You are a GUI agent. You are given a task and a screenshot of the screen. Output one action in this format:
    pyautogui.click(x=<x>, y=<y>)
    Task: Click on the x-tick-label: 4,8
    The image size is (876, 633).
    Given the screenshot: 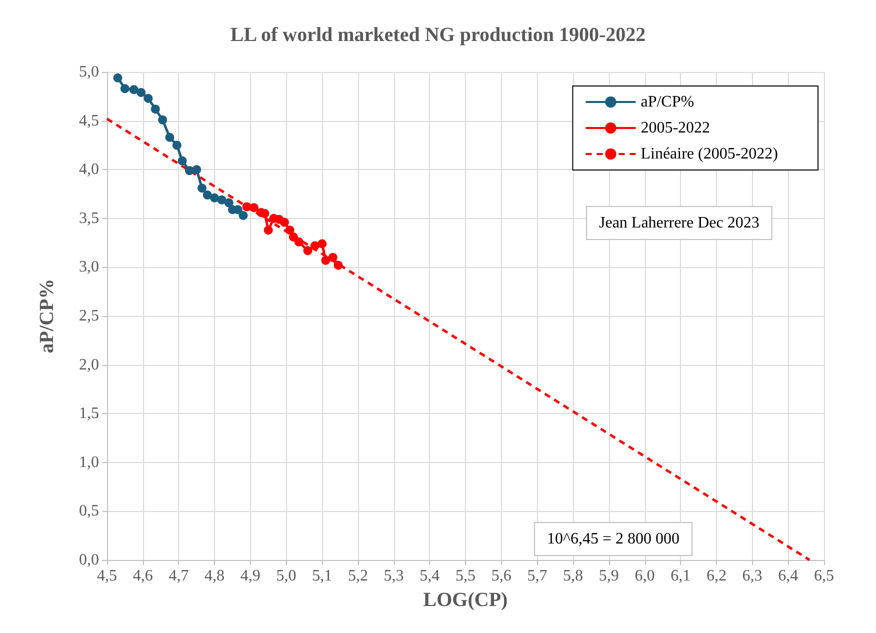 What is the action you would take?
    pyautogui.click(x=214, y=576)
    